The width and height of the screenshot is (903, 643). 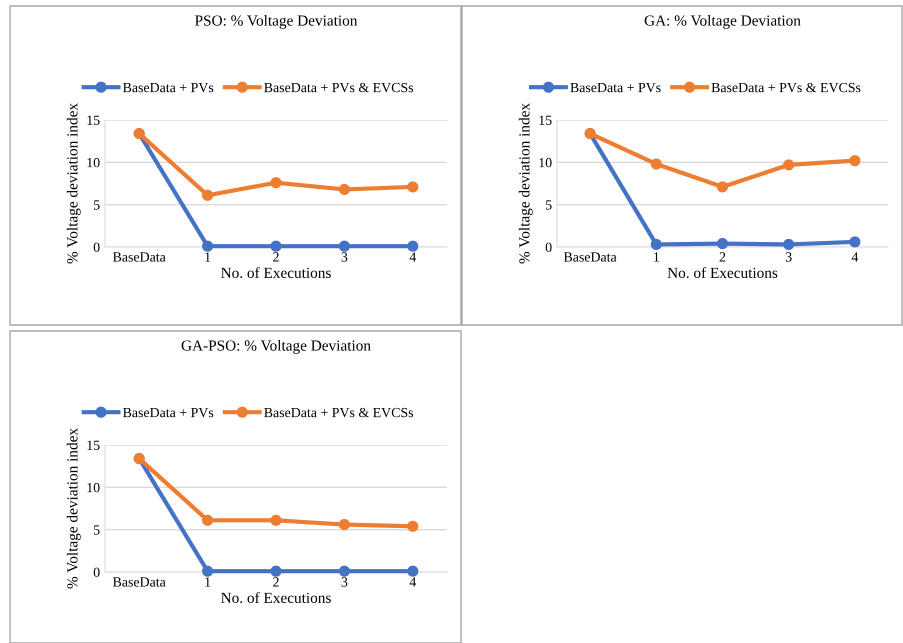 I want to click on chart-title: PSO: % Voltage Deviation, so click(x=276, y=21).